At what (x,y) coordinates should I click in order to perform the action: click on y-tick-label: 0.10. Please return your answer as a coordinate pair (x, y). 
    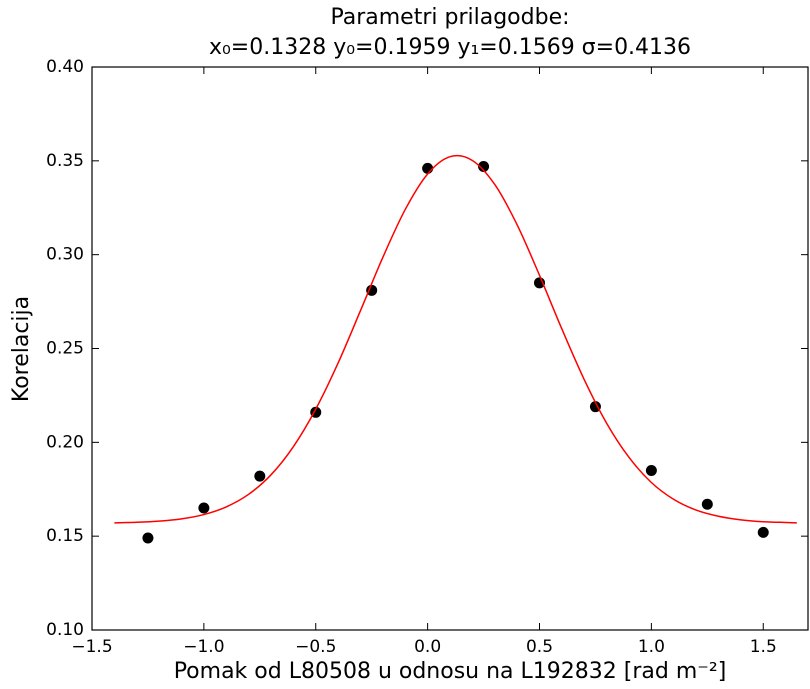
    Looking at the image, I should click on (65, 630).